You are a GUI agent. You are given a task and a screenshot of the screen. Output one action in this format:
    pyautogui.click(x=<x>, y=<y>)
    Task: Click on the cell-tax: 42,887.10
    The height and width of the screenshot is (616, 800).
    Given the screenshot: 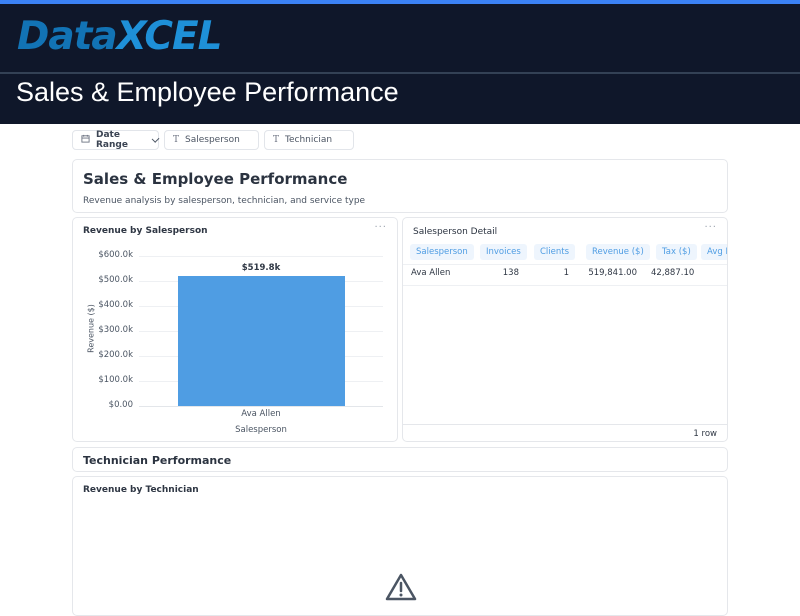 What is the action you would take?
    pyautogui.click(x=673, y=273)
    